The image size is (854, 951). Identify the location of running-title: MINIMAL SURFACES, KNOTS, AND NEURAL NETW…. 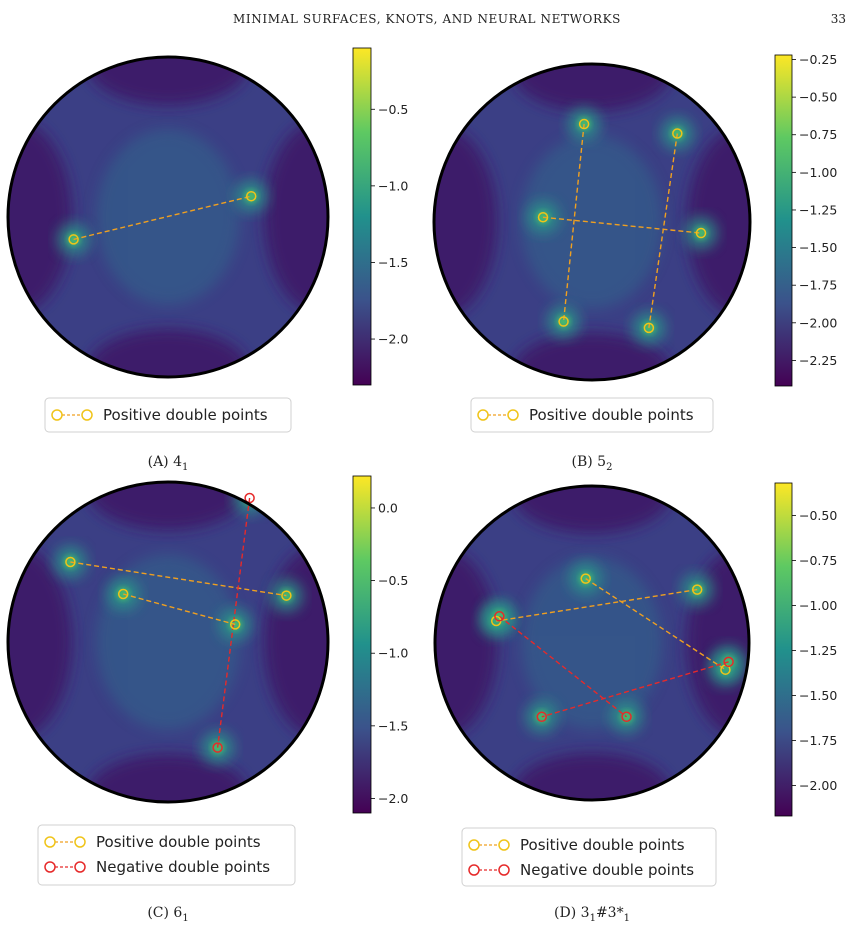
(427, 19).